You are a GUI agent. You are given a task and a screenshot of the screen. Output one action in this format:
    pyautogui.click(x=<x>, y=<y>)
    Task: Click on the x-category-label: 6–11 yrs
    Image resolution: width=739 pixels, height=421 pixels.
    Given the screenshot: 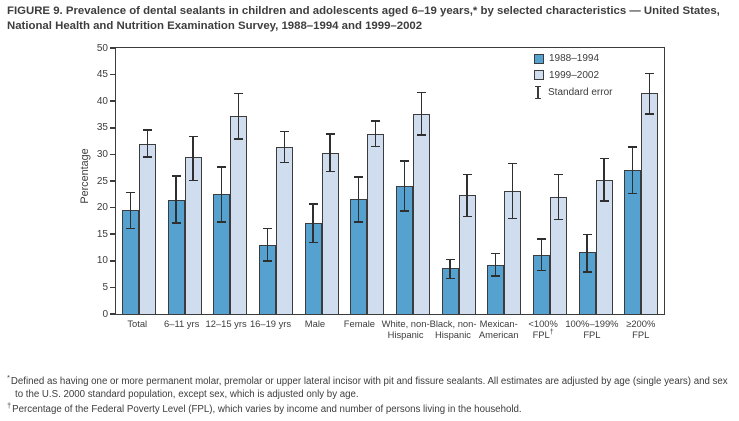 What is the action you would take?
    pyautogui.click(x=182, y=323)
    